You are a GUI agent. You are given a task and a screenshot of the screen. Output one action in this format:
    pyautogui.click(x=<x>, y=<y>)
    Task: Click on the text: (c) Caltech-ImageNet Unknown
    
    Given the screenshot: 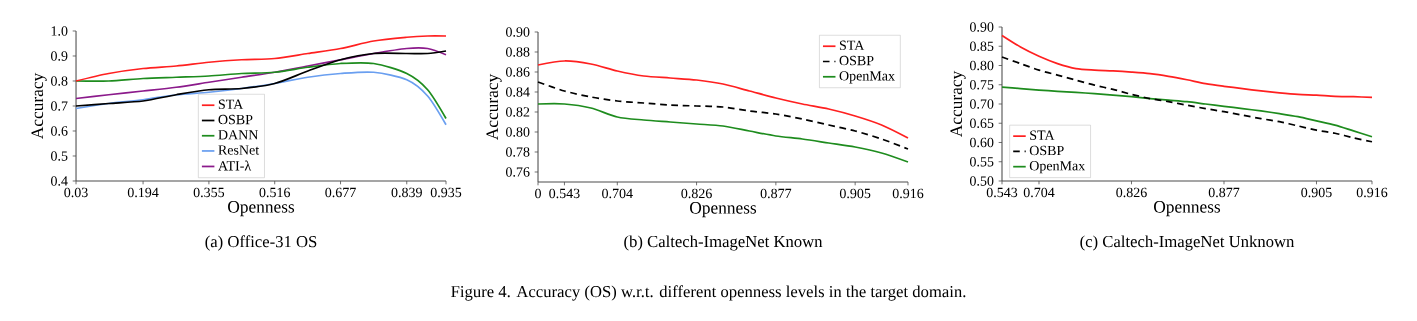 What is the action you would take?
    pyautogui.click(x=1187, y=243)
    